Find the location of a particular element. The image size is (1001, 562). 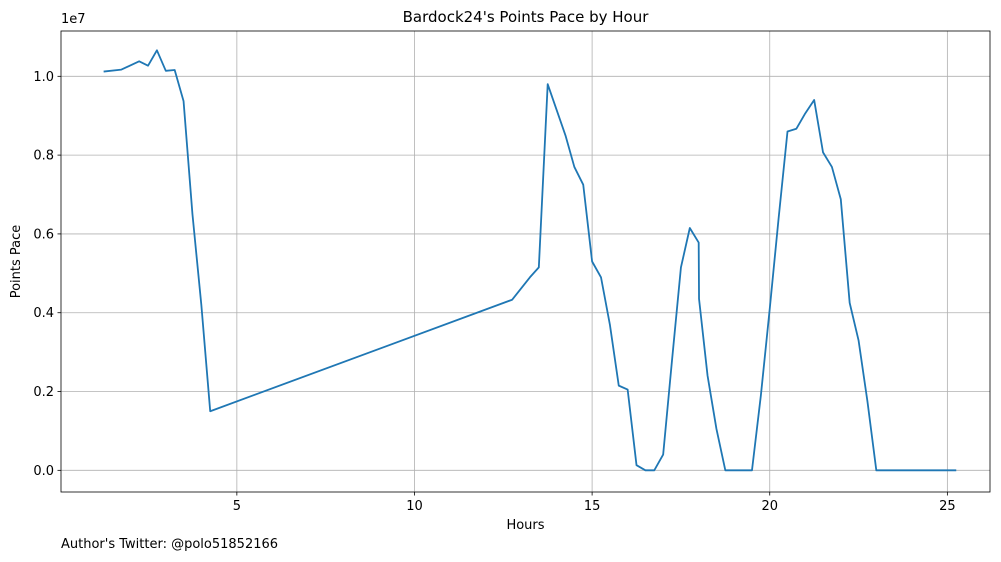

y-tick-label: 0.4 is located at coordinates (43, 313).